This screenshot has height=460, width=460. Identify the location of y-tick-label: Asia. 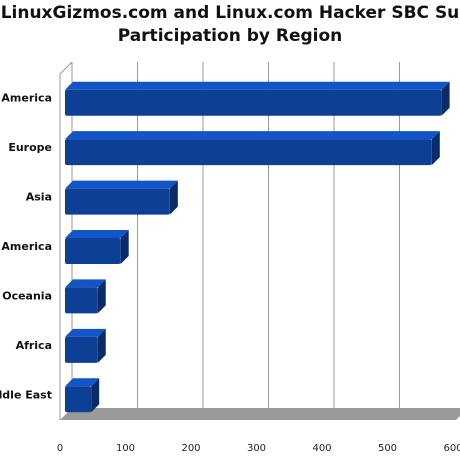
(39, 197).